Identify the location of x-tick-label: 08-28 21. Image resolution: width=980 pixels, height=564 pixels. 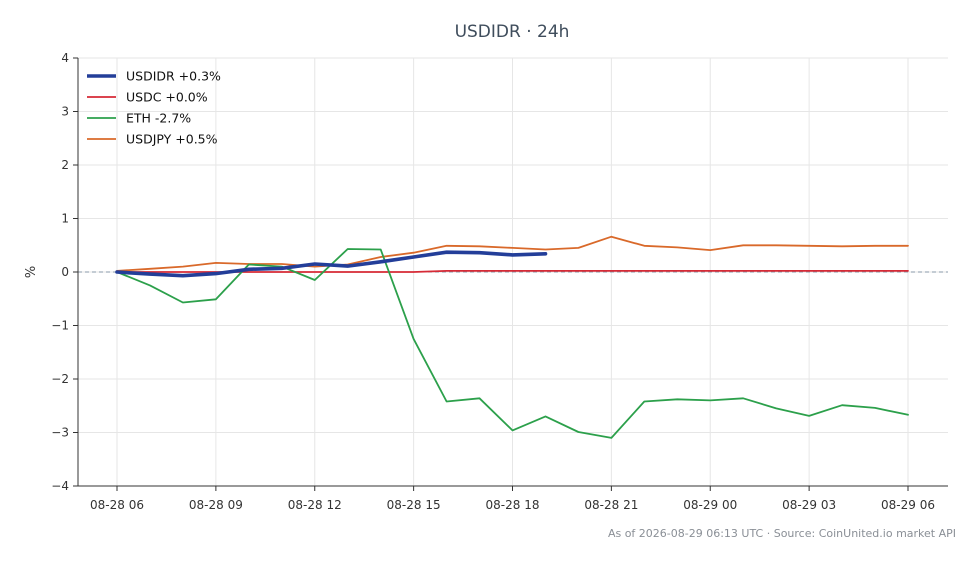
(611, 505).